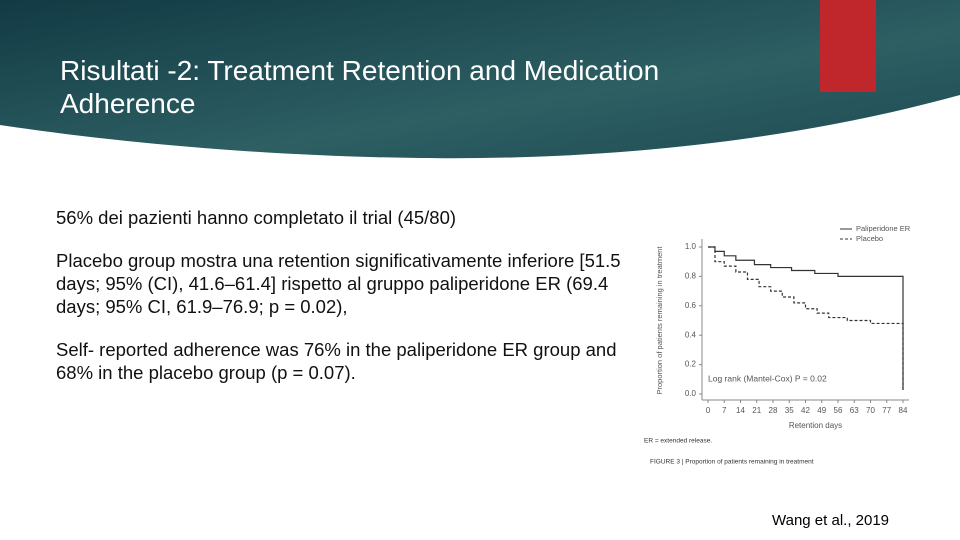 This screenshot has width=960, height=540. I want to click on x-tick-label: 7, so click(724, 410).